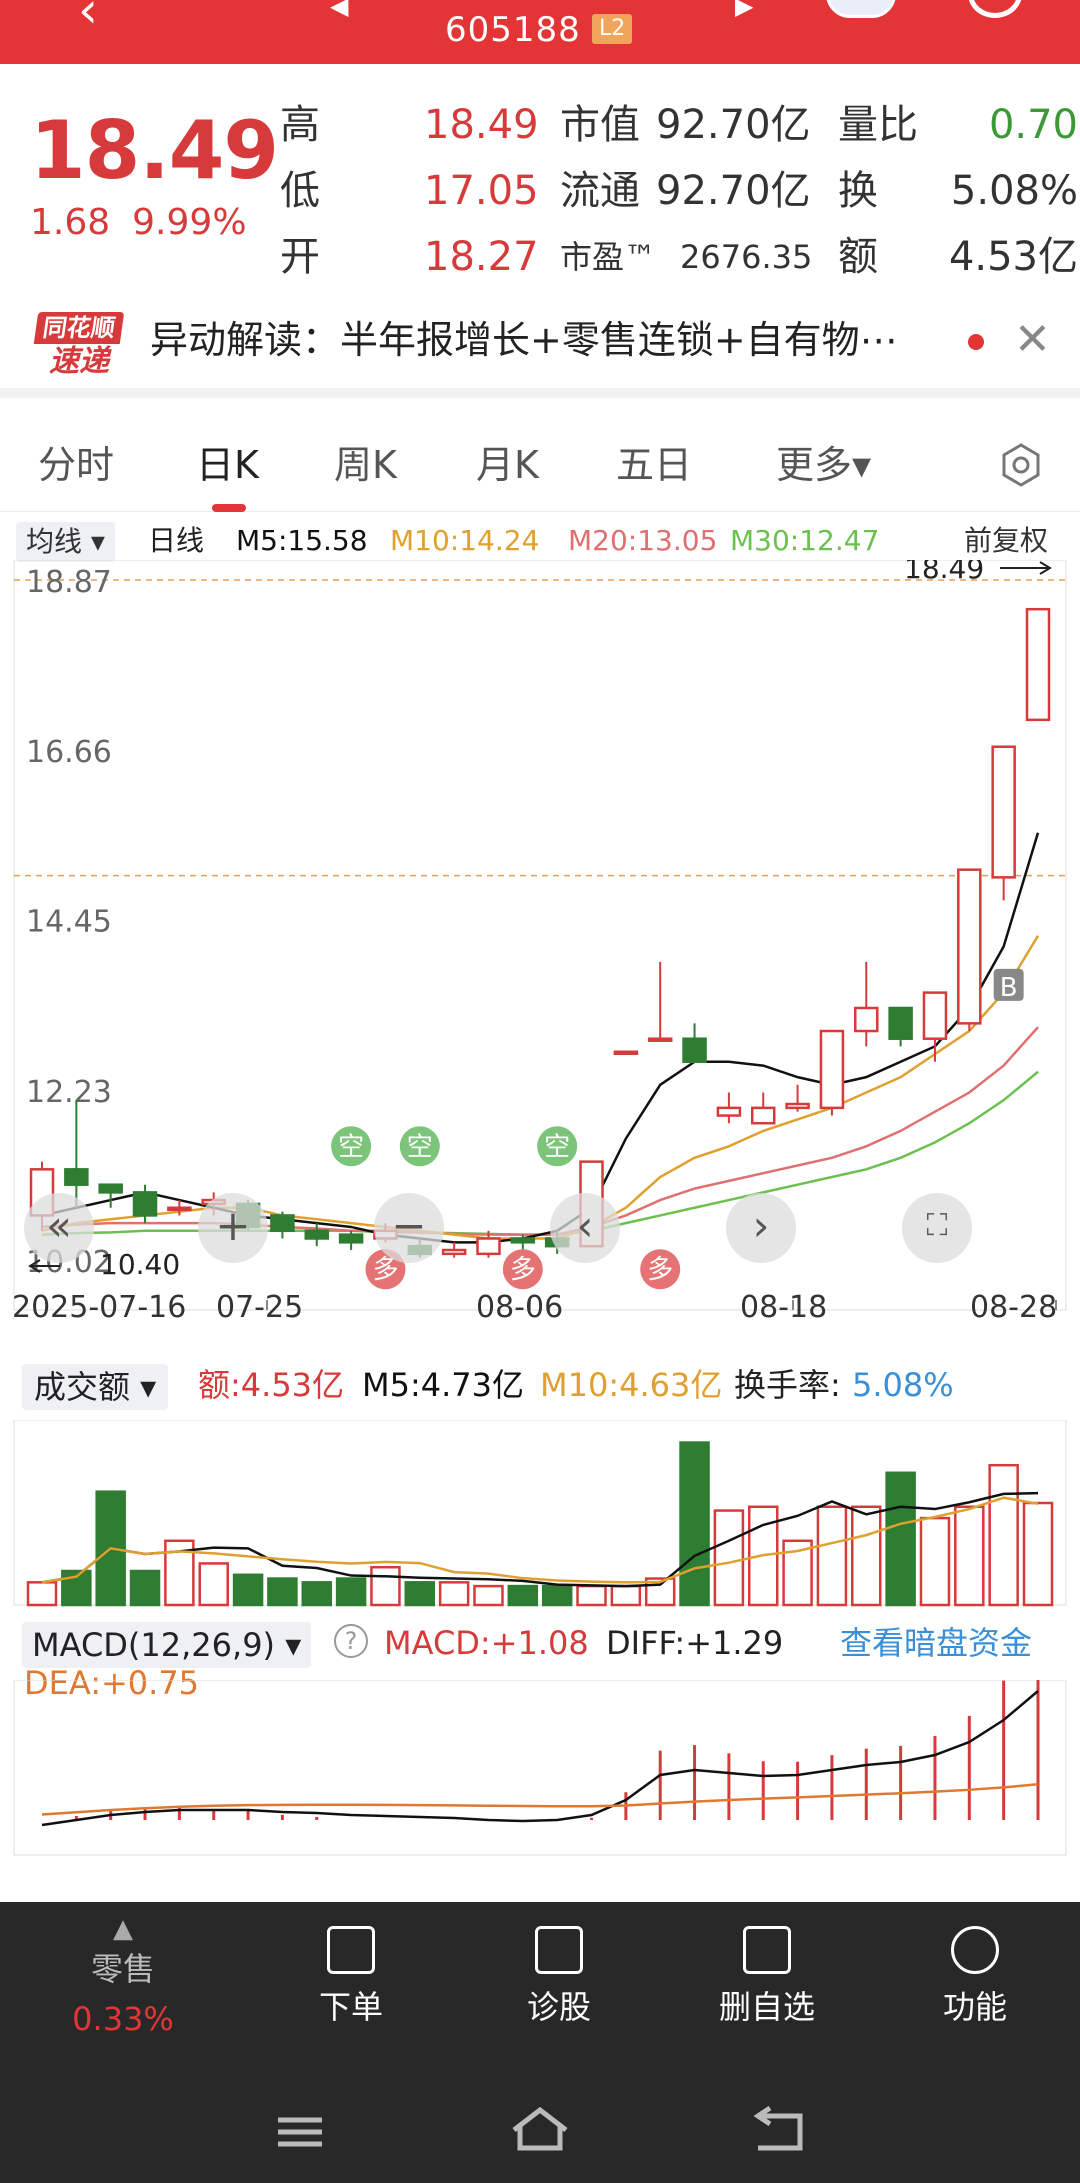 The image size is (1080, 2183). I want to click on next-stock-icon: ▶, so click(744, 10).